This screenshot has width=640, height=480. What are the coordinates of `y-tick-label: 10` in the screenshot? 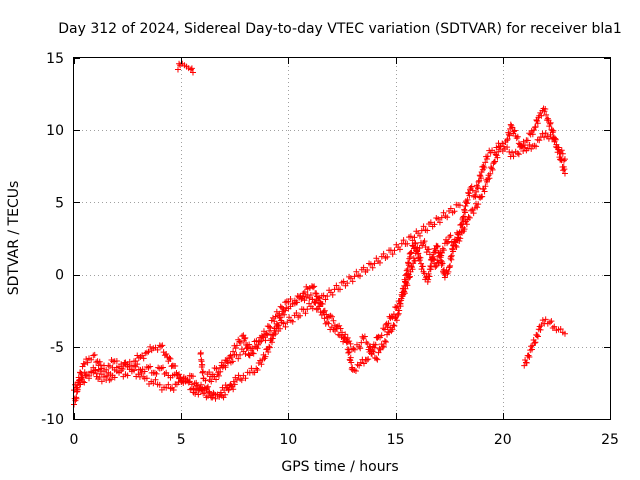 It's located at (55, 131).